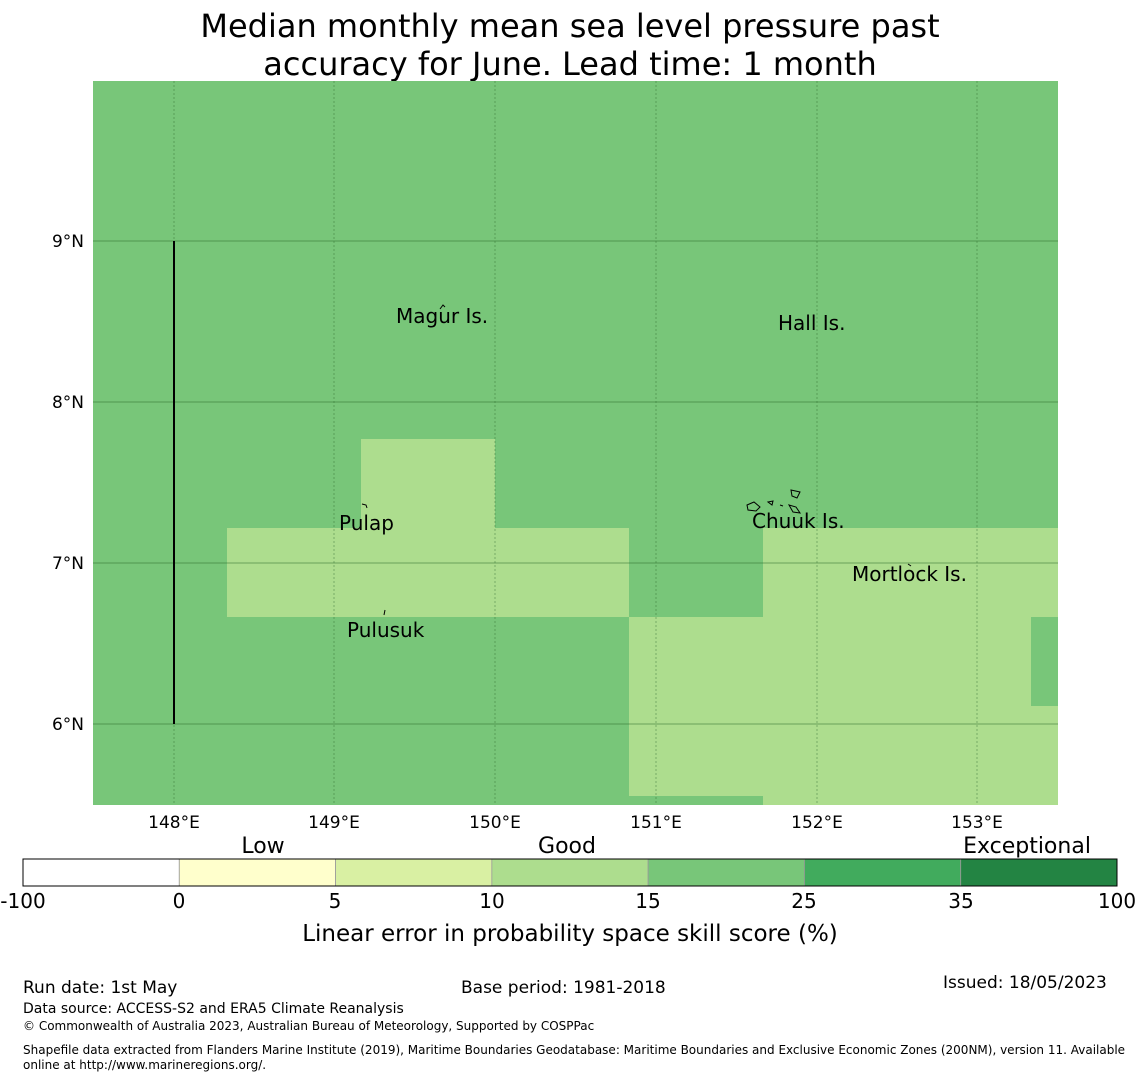 The height and width of the screenshot is (1080, 1140). Describe the element at coordinates (570, 64) in the screenshot. I see `map-title-line-2: accuracy for June. Lead time: 1 month` at that location.